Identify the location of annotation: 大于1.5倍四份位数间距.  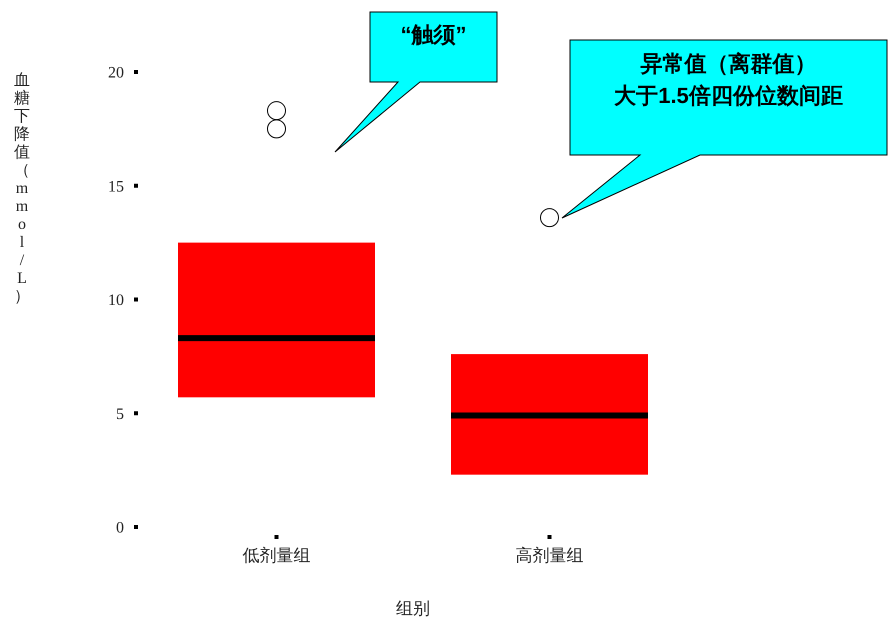
(728, 96).